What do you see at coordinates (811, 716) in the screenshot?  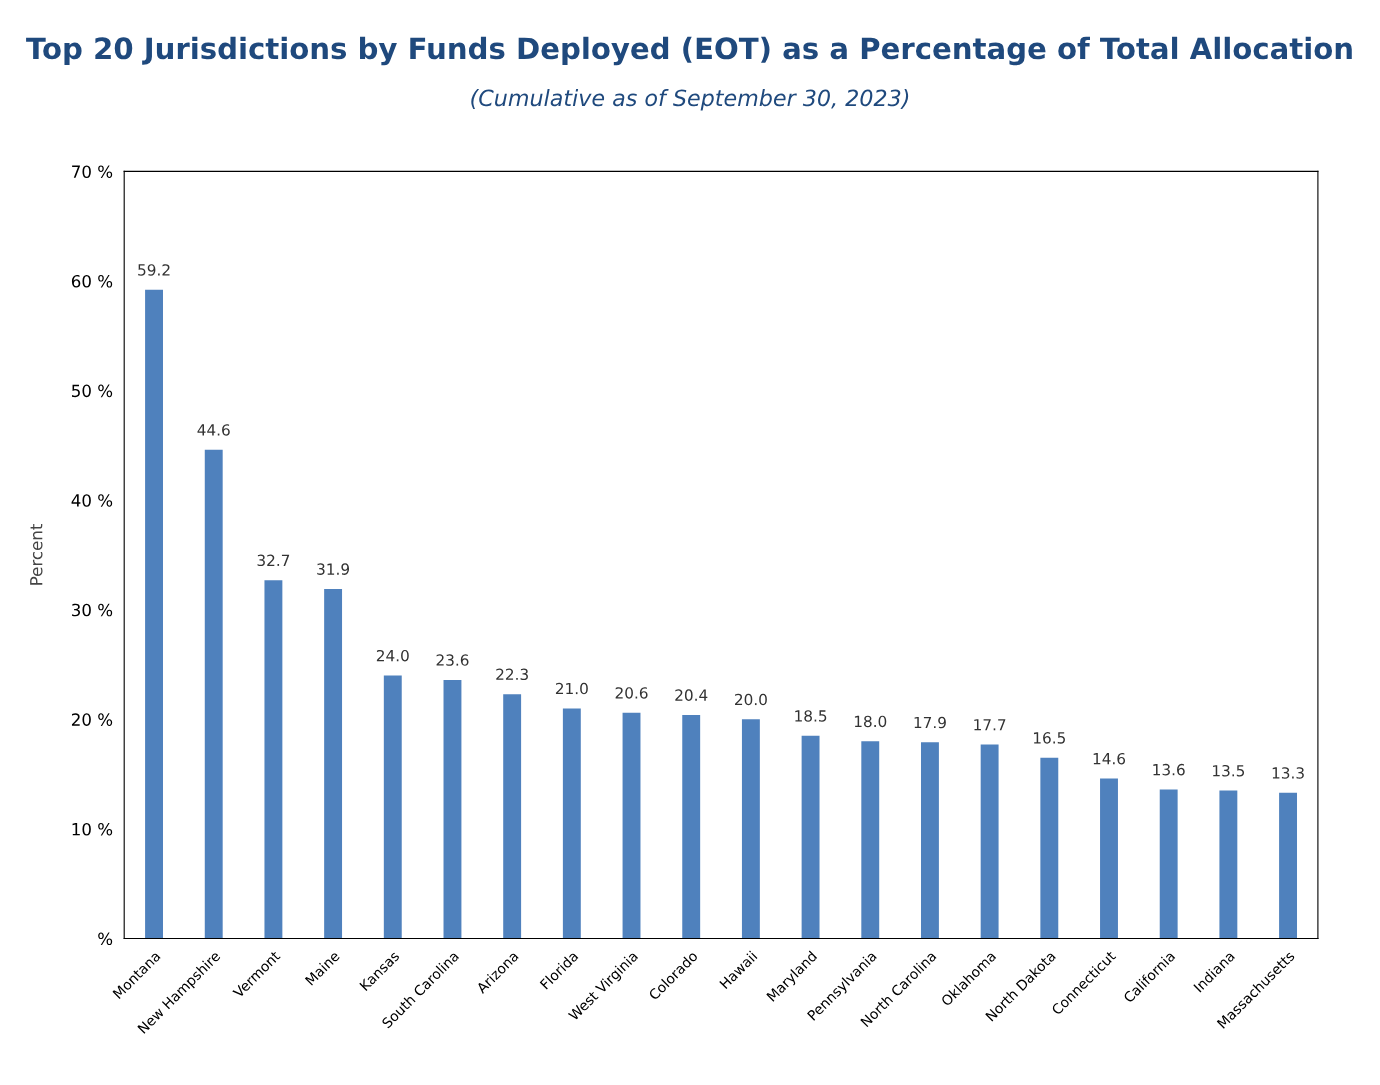 I see `data-label: 18.5` at bounding box center [811, 716].